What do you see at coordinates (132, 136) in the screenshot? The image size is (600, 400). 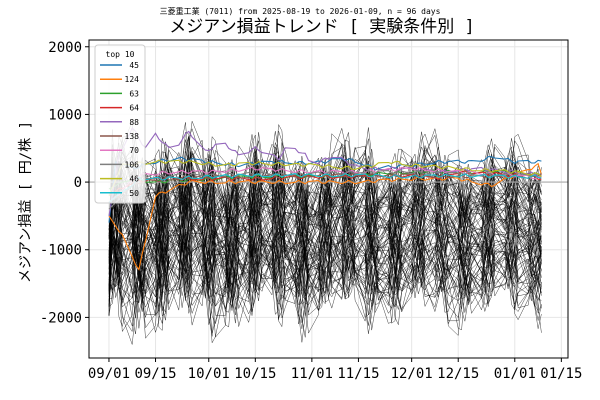 I see `legend-label-138: 138` at bounding box center [132, 136].